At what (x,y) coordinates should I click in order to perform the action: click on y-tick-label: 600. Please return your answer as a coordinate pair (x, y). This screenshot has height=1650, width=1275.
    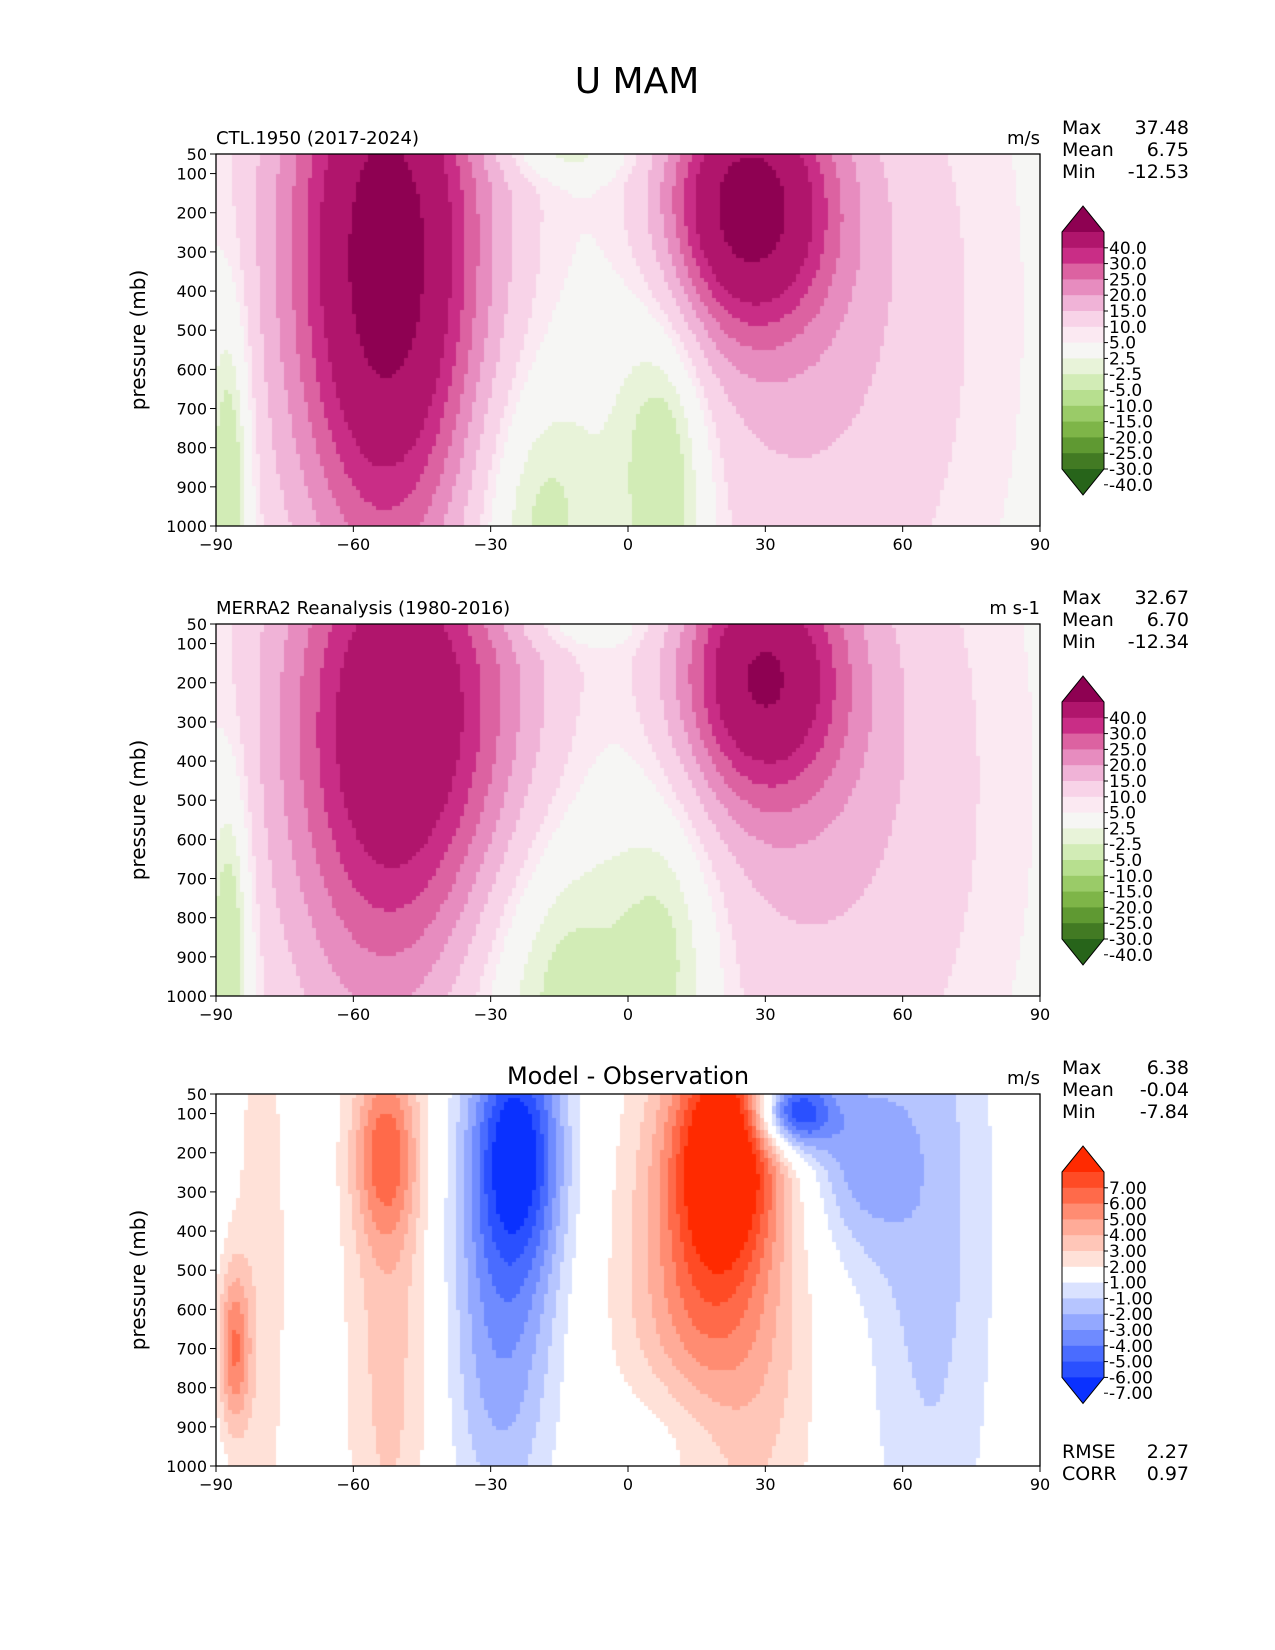
    Looking at the image, I should click on (191, 369).